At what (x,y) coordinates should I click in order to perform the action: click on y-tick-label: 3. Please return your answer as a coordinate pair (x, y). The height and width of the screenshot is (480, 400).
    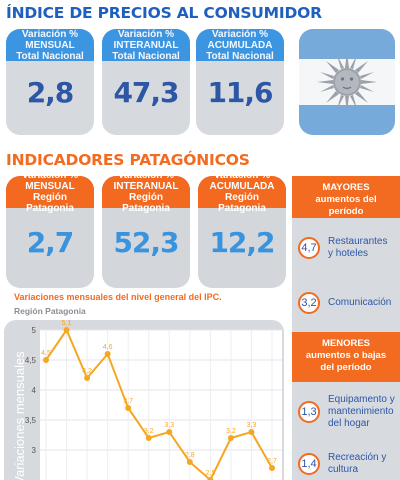
    Looking at the image, I should click on (34, 450).